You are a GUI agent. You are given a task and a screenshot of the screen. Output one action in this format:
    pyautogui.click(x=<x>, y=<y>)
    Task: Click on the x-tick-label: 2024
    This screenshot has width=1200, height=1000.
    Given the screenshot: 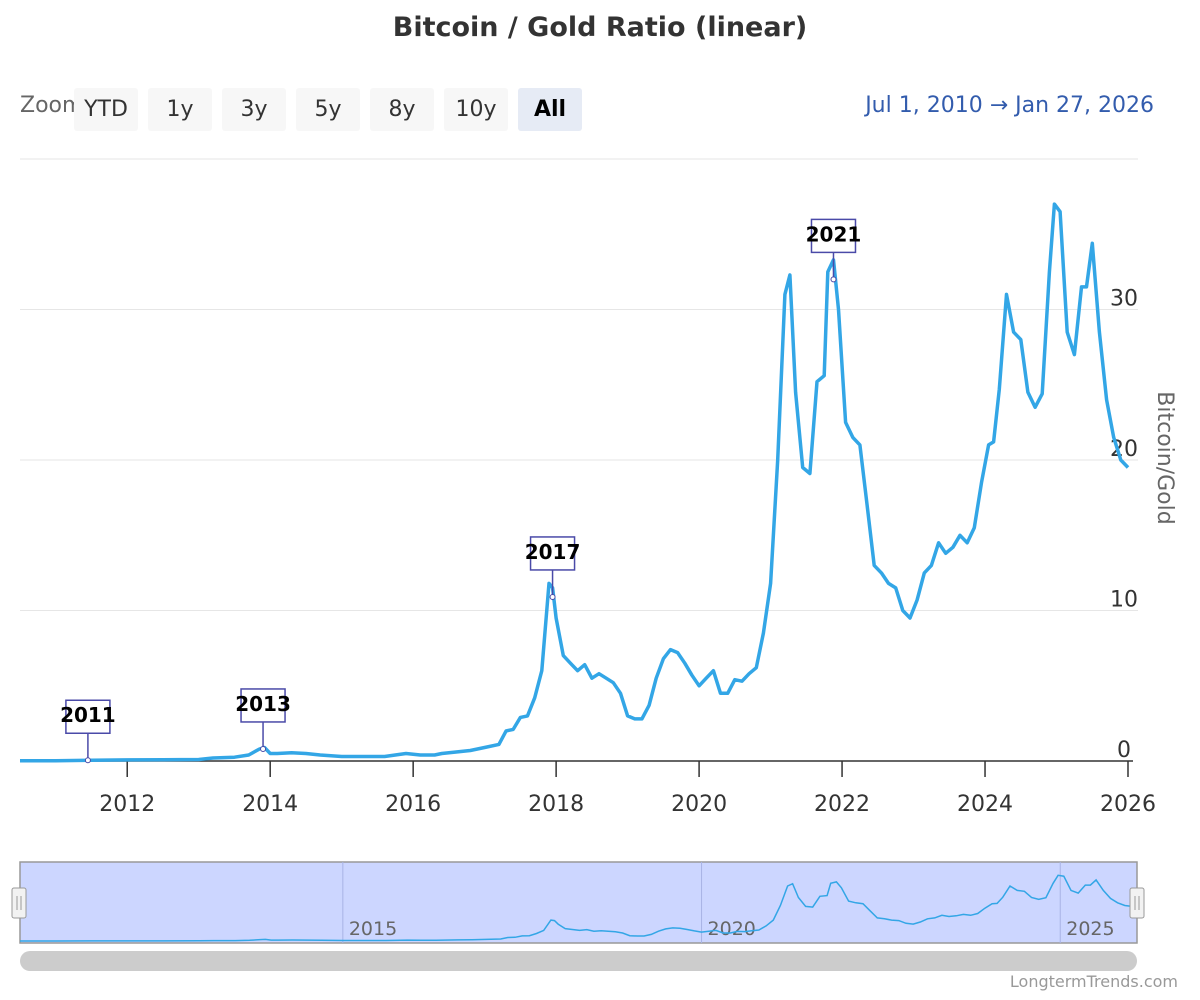 What is the action you would take?
    pyautogui.click(x=985, y=804)
    